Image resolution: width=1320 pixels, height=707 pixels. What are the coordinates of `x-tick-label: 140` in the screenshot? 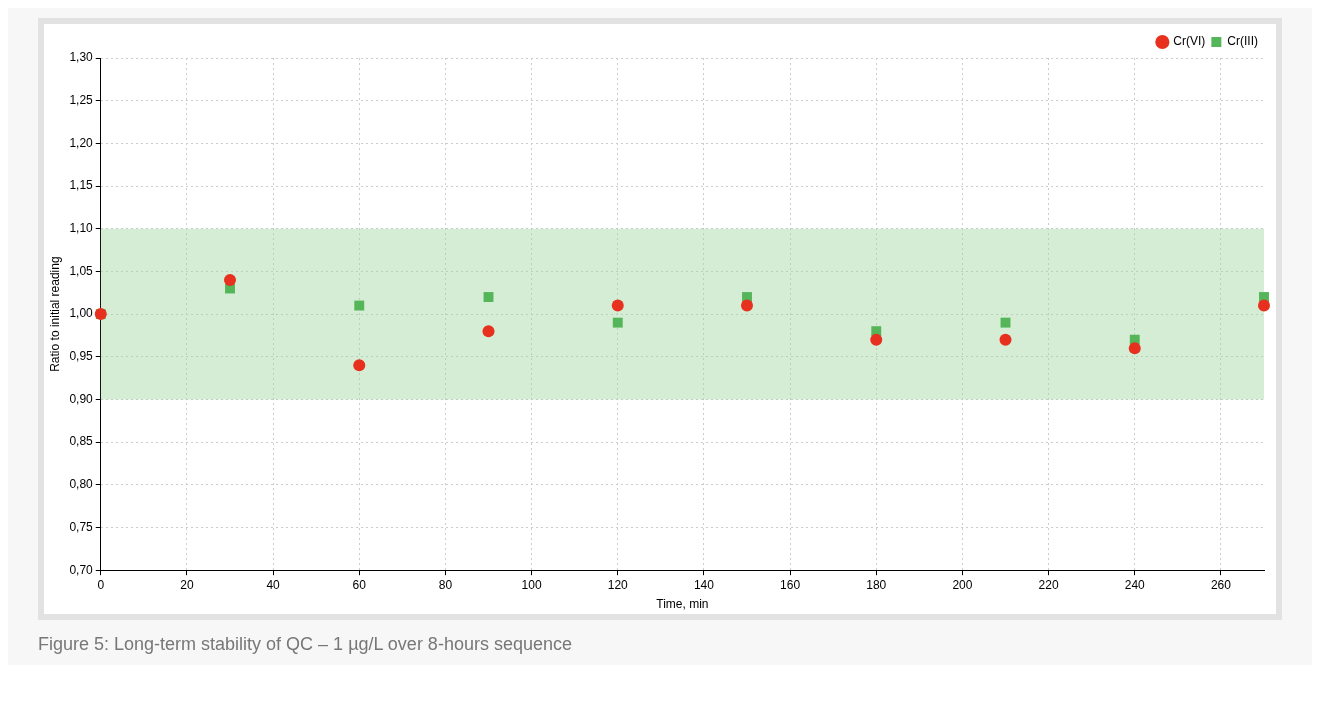 It's located at (704, 584).